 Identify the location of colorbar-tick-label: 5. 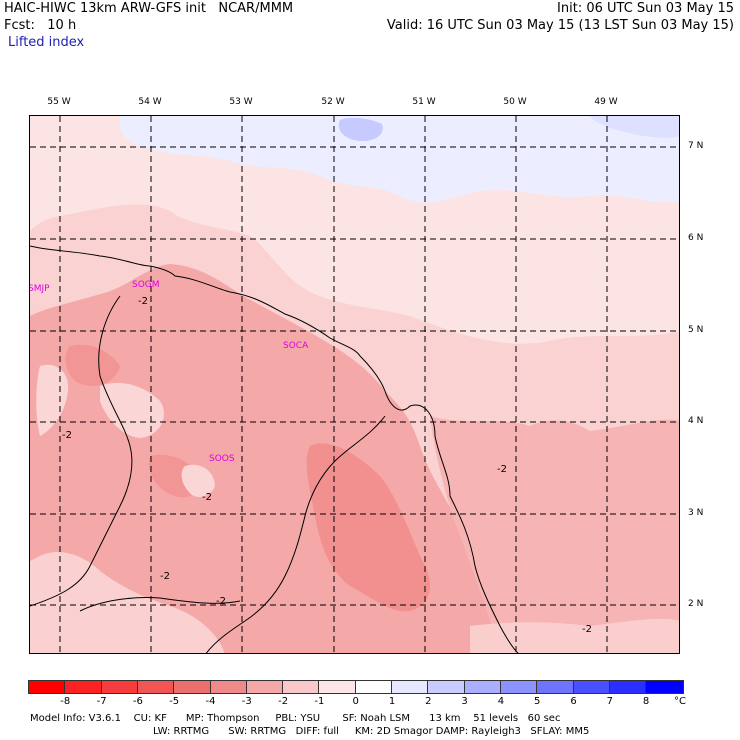
(537, 701).